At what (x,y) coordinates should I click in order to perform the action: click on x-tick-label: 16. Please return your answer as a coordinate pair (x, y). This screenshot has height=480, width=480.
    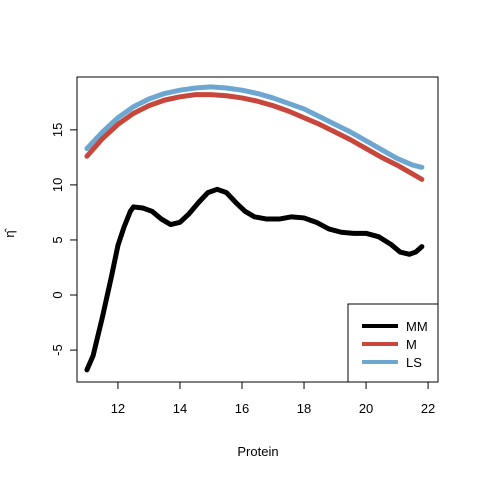
    Looking at the image, I should click on (242, 408).